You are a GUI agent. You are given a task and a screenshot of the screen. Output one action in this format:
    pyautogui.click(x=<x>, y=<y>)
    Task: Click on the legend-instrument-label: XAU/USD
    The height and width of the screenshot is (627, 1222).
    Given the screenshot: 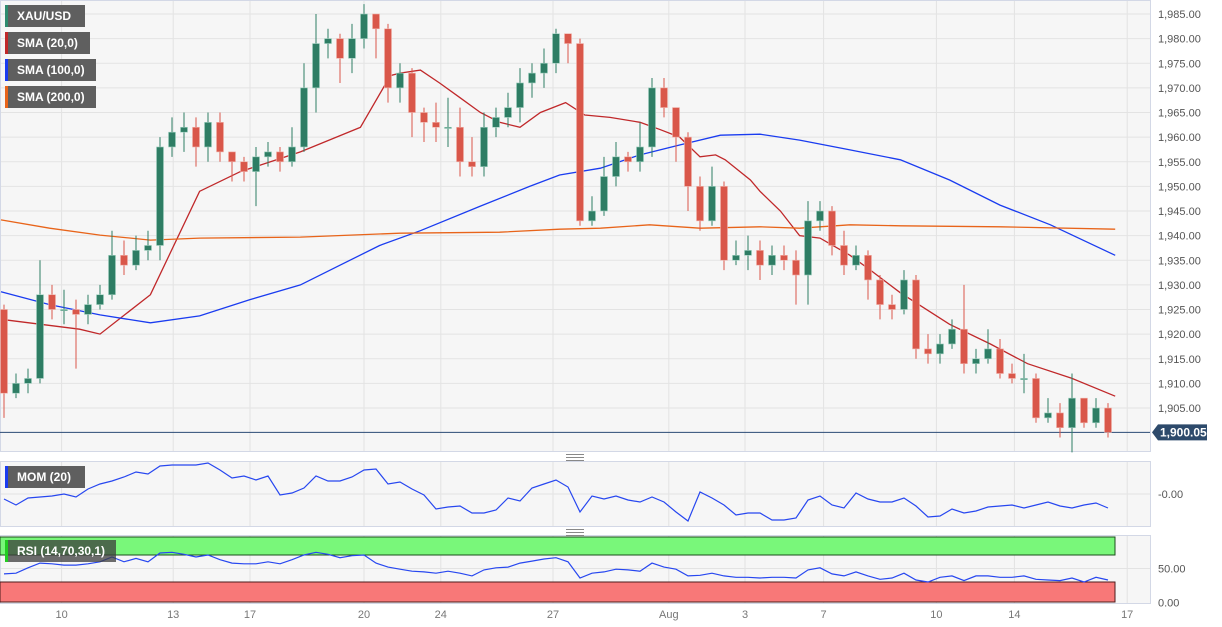 What is the action you would take?
    pyautogui.click(x=44, y=16)
    